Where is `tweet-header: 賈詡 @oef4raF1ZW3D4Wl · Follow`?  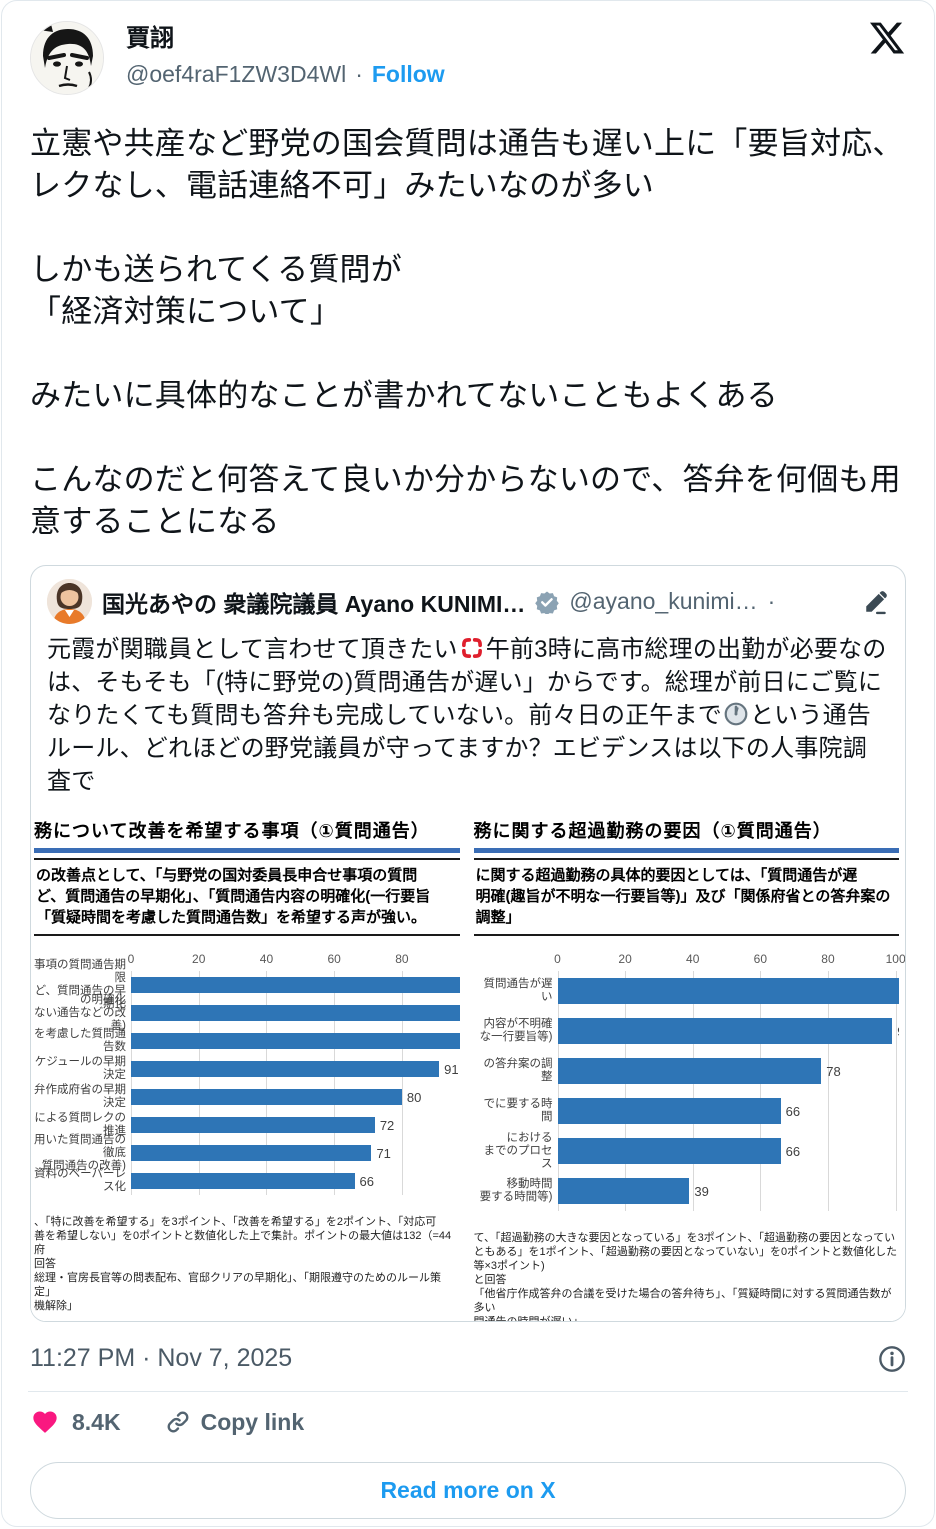 tweet-header: 賈詡 @oef4raF1ZW3D4Wl · Follow is located at coordinates (468, 58).